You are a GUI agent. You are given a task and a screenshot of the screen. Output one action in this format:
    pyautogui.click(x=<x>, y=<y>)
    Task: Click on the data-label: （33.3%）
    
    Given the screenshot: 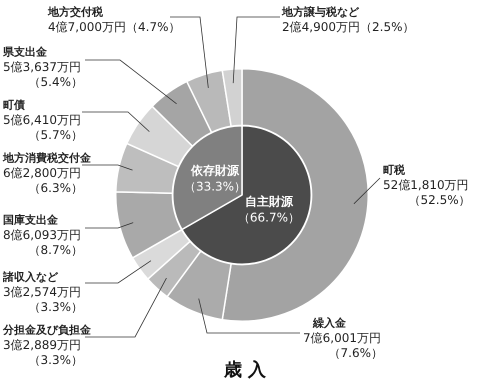 What is the action you would take?
    pyautogui.click(x=215, y=187)
    